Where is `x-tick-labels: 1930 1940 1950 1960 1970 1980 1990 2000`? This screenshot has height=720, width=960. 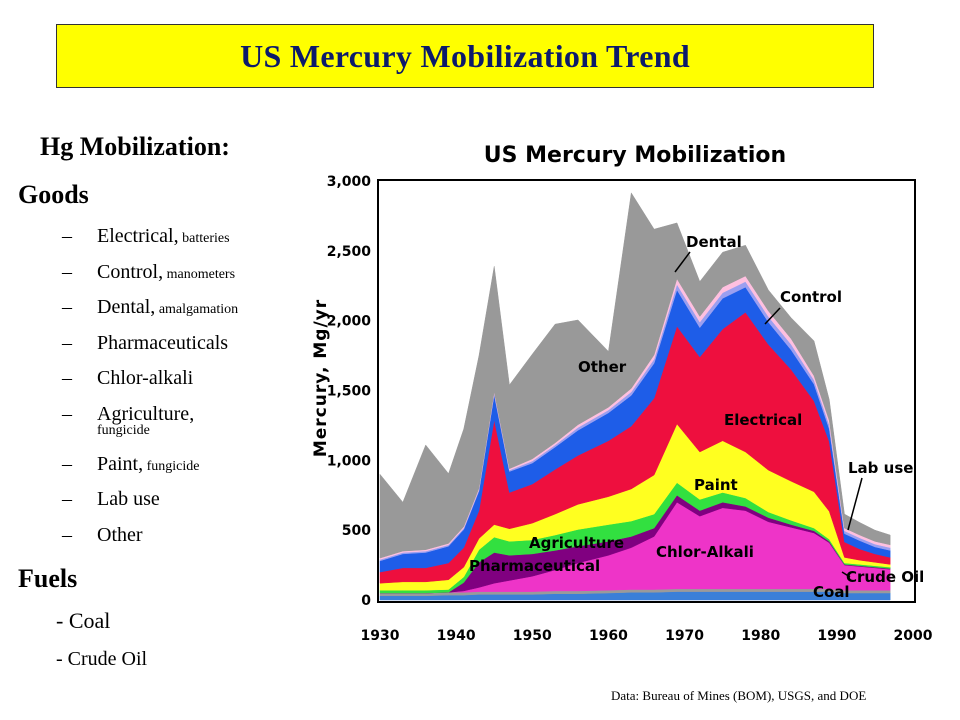 x-tick-labels: 1930 1940 1950 1960 1970 1980 1990 2000 is located at coordinates (647, 636).